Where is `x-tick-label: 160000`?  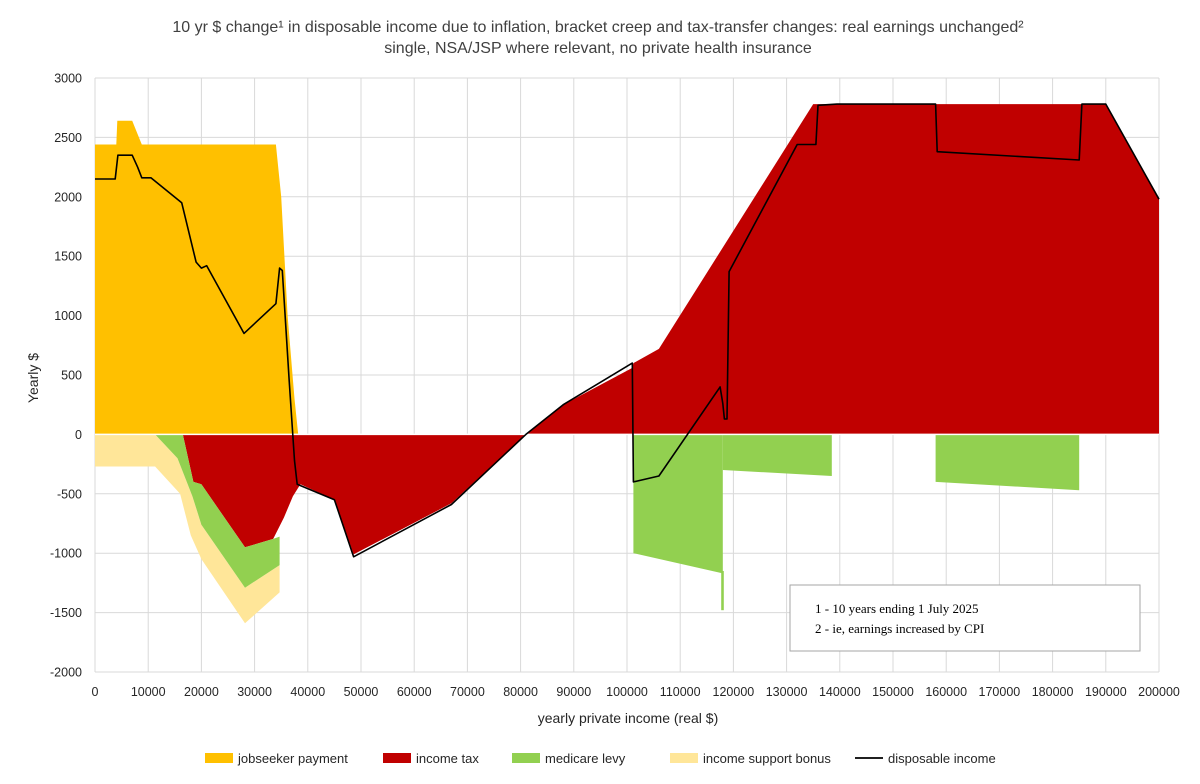 x-tick-label: 160000 is located at coordinates (946, 692).